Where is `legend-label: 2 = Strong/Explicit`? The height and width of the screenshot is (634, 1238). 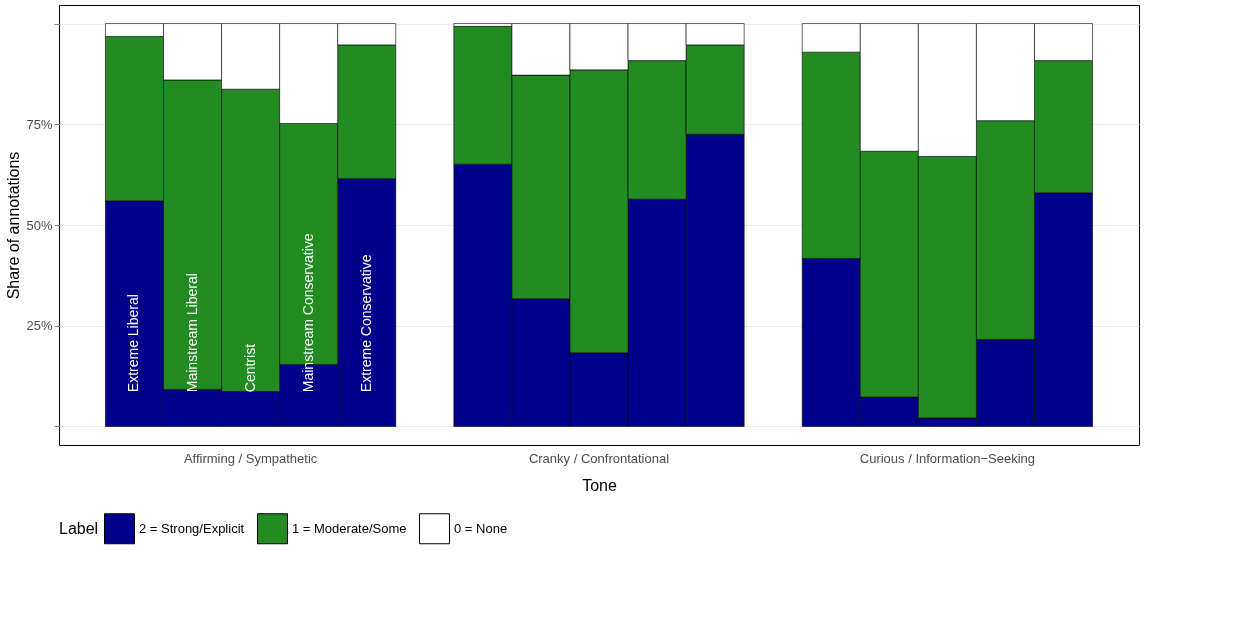 legend-label: 2 = Strong/Explicit is located at coordinates (192, 528).